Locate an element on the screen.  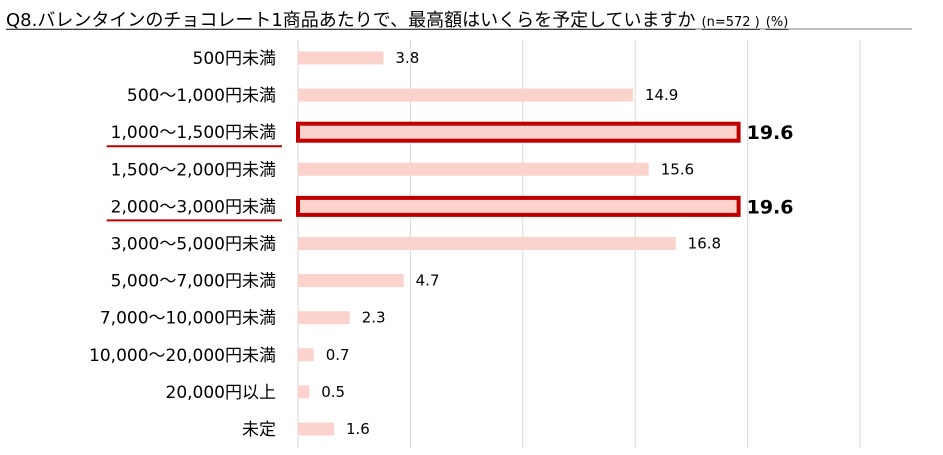
category-label: 5,000〜7,000円未満 is located at coordinates (193, 282).